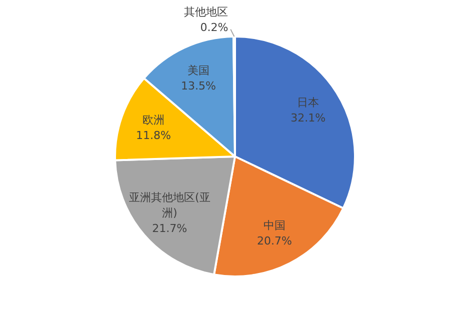  What do you see at coordinates (154, 135) in the screenshot?
I see `data-label: 11.8%` at bounding box center [154, 135].